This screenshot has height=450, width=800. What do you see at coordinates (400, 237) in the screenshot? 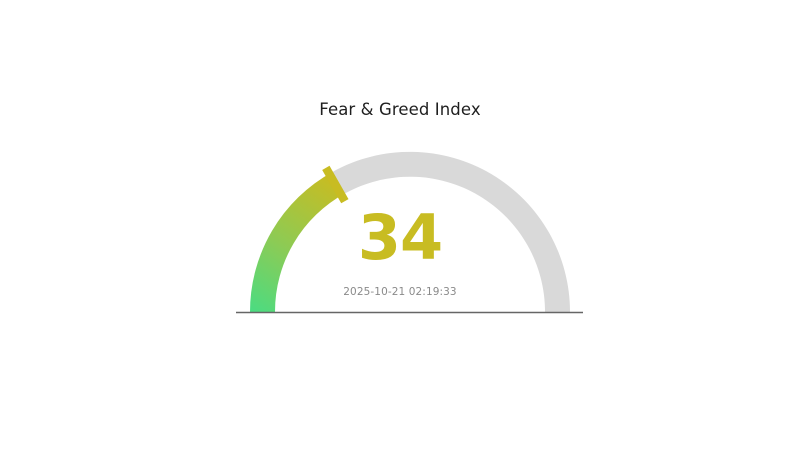
I see `gauge-value-text: 34` at bounding box center [400, 237].